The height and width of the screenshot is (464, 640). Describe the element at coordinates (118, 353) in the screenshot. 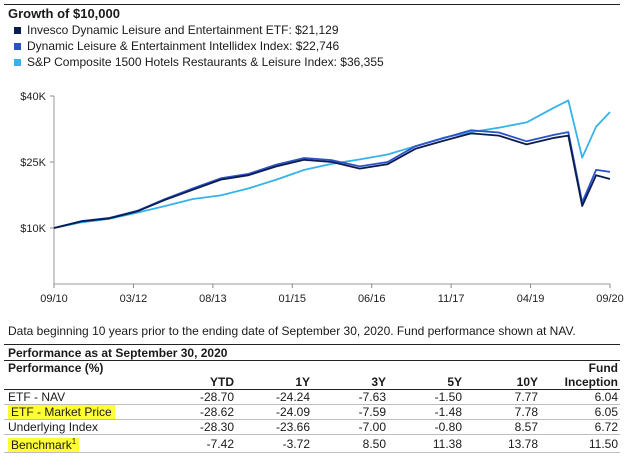

I see `performance-title: Performance as at September 30, 2020` at that location.